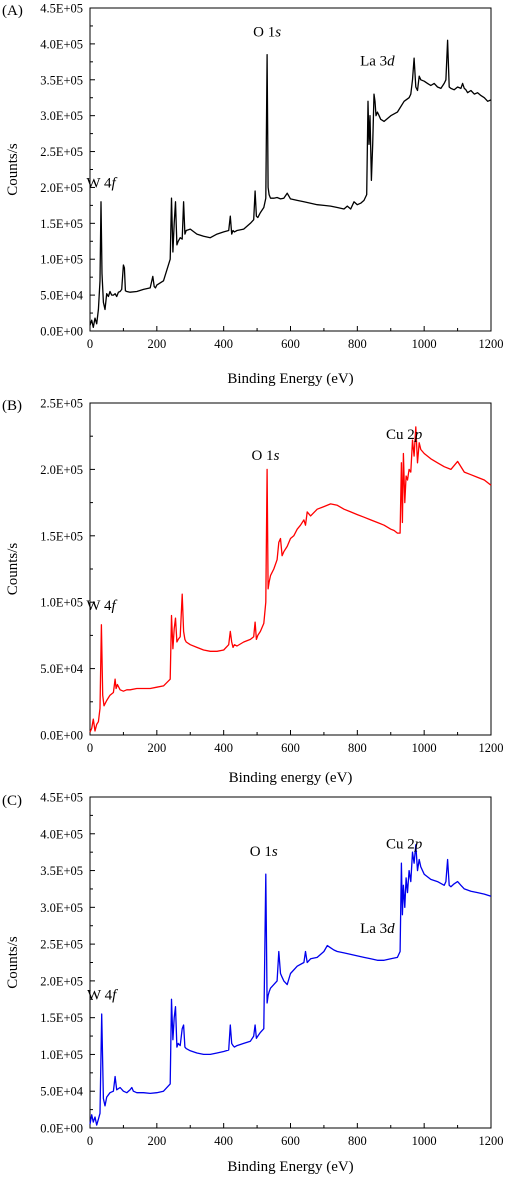 This screenshot has width=505, height=1179. I want to click on x-axis-title: Binding energy (eV), so click(291, 778).